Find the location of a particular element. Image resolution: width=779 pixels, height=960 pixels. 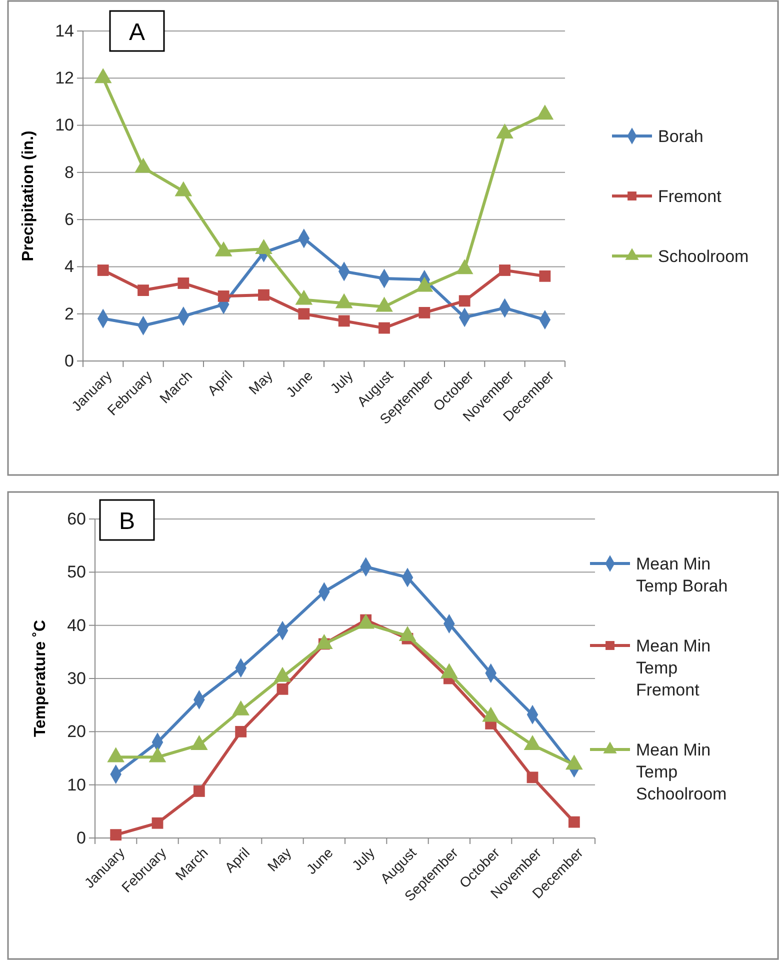

y-tick-label: 6 is located at coordinates (69, 220).